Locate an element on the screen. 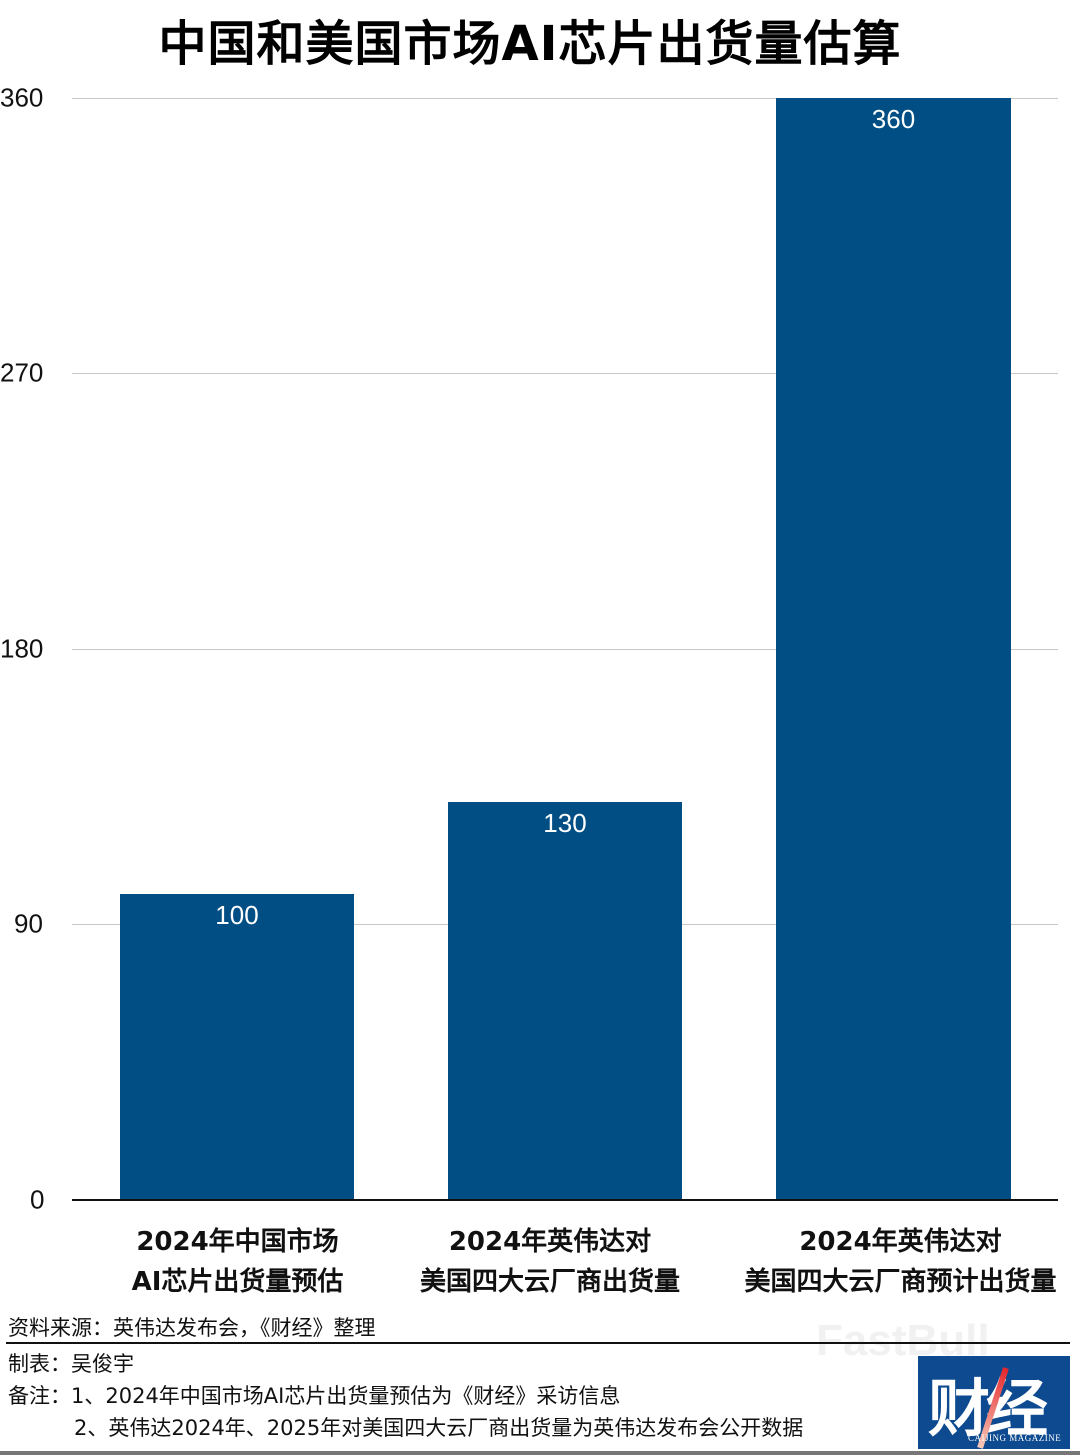 This screenshot has width=1080, height=1455. footer-divider is located at coordinates (538, 1343).